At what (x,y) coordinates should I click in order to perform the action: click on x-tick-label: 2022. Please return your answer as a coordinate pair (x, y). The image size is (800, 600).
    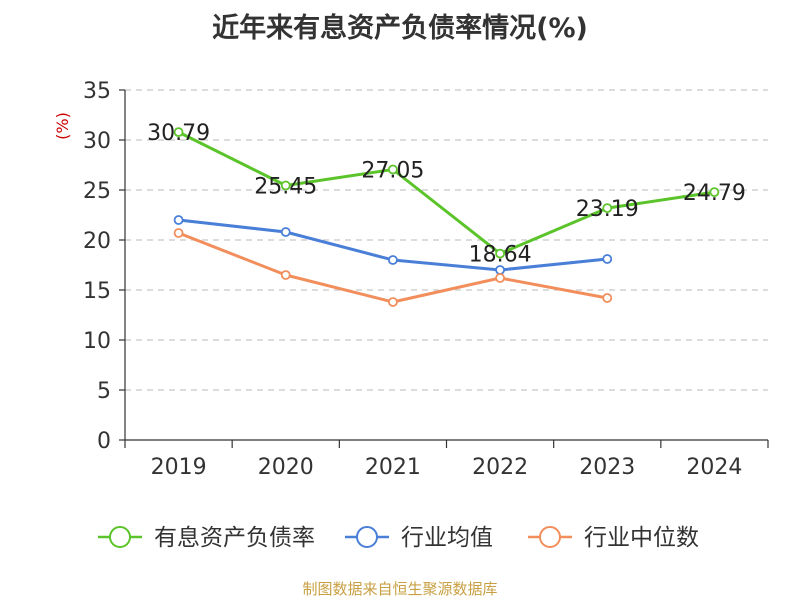
    Looking at the image, I should click on (500, 467).